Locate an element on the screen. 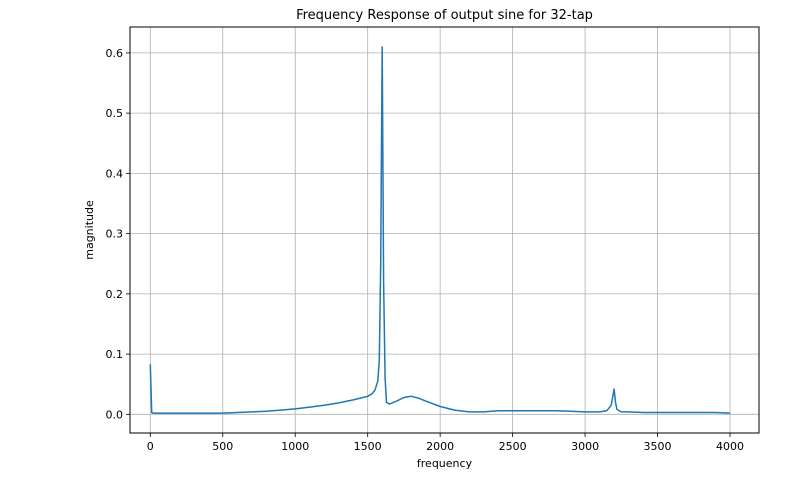 This screenshot has height=484, width=791. x-tick-label: 0 is located at coordinates (150, 446).